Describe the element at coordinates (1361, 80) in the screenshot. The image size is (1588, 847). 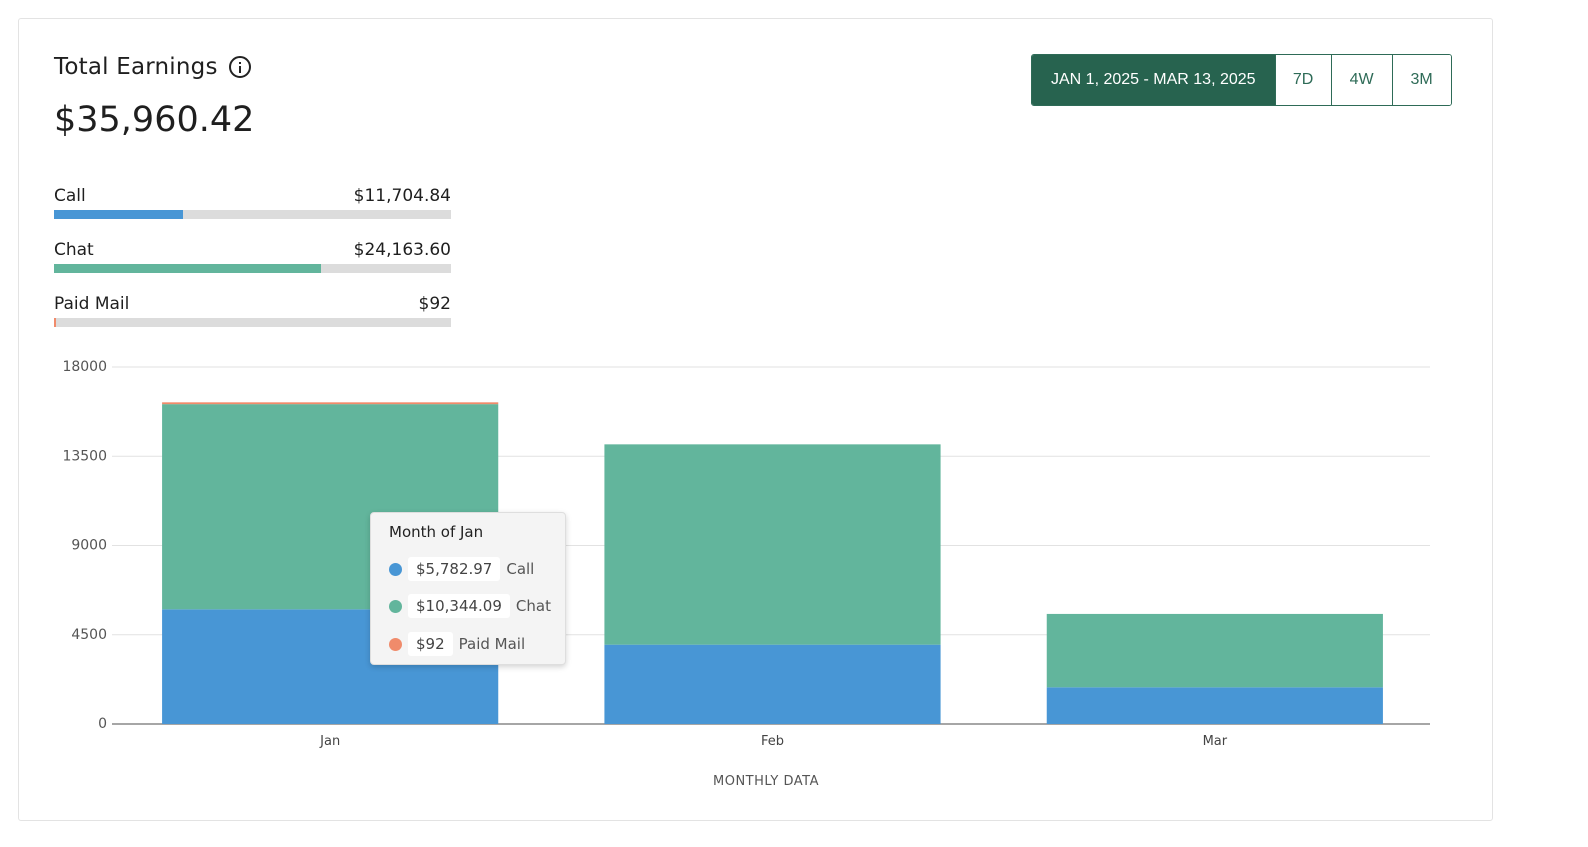
I see `range-4w-button: 4W` at that location.